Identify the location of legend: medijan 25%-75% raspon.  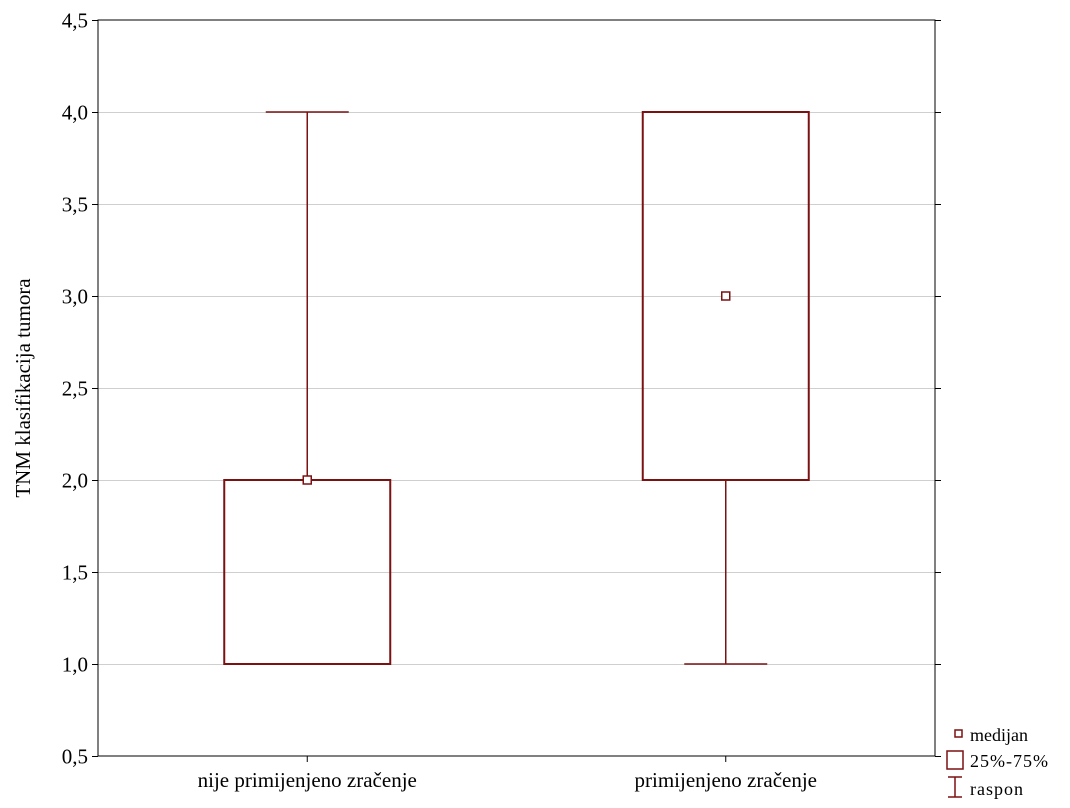
(997, 762).